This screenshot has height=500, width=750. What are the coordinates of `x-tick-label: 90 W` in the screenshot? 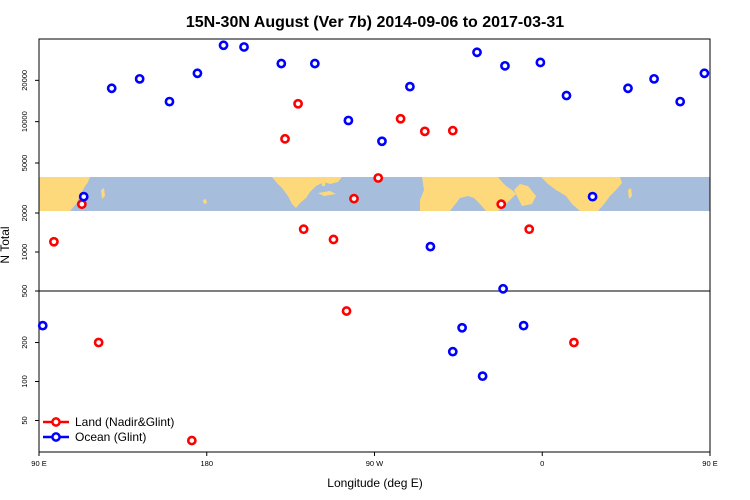 It's located at (375, 463).